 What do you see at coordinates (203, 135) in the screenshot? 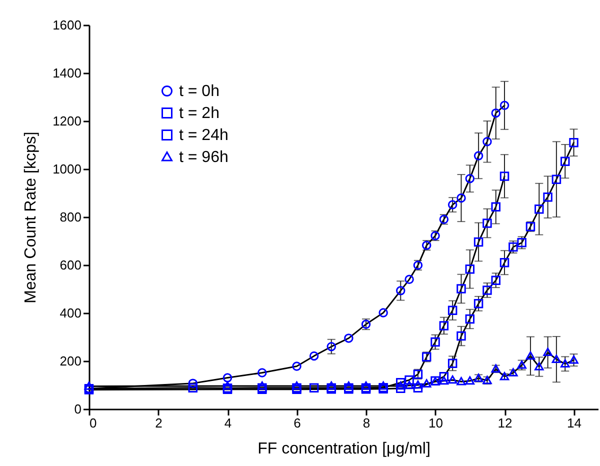
I see `legend-label: t = 24h` at bounding box center [203, 135].